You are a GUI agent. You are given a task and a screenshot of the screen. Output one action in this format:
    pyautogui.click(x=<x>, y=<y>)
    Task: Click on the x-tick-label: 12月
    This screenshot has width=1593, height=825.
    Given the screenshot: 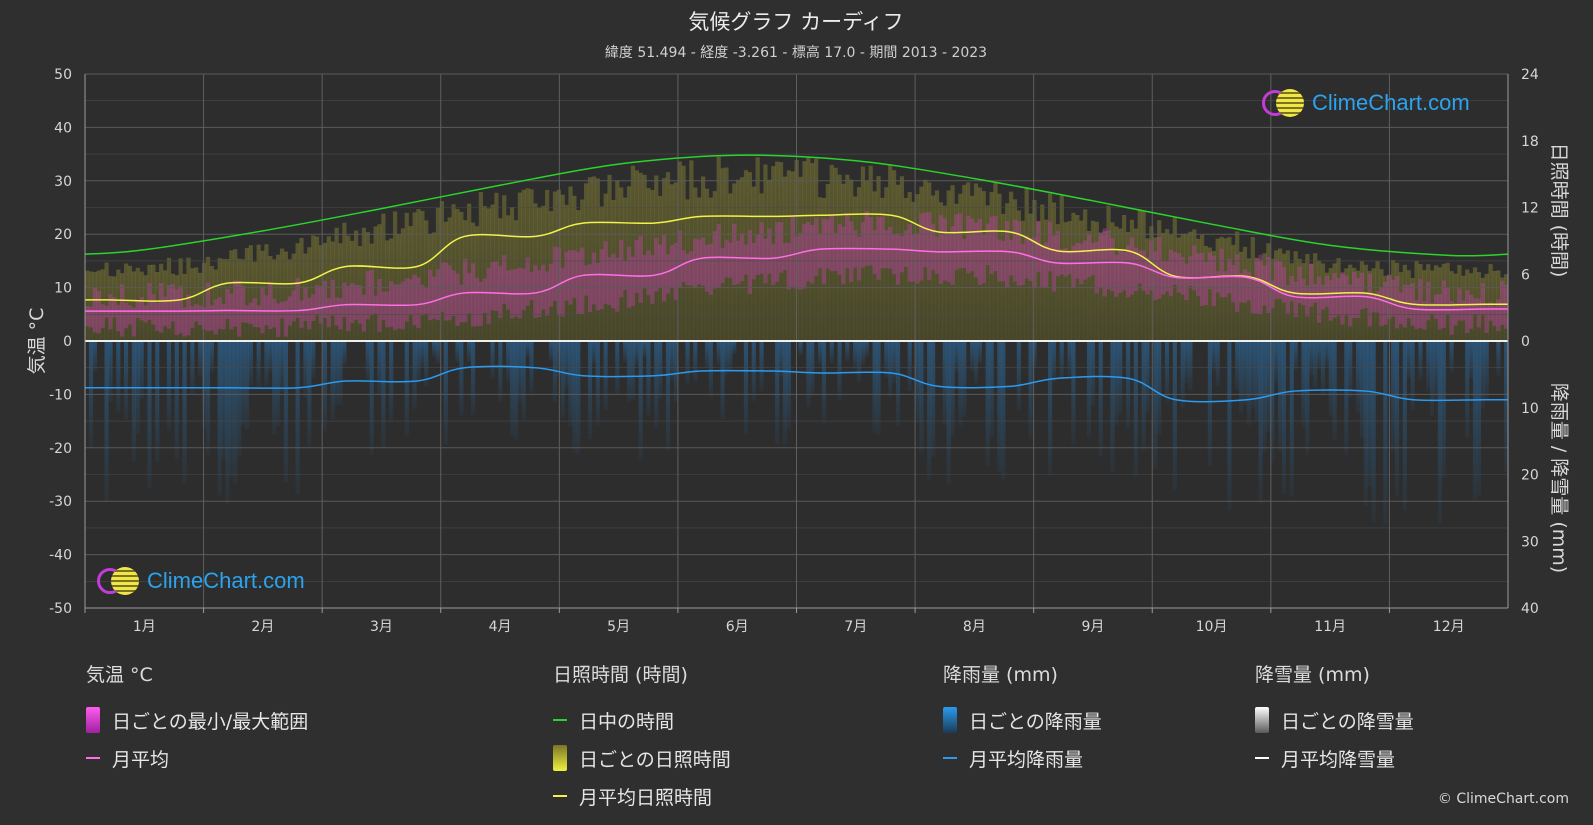 What is the action you would take?
    pyautogui.click(x=1449, y=627)
    